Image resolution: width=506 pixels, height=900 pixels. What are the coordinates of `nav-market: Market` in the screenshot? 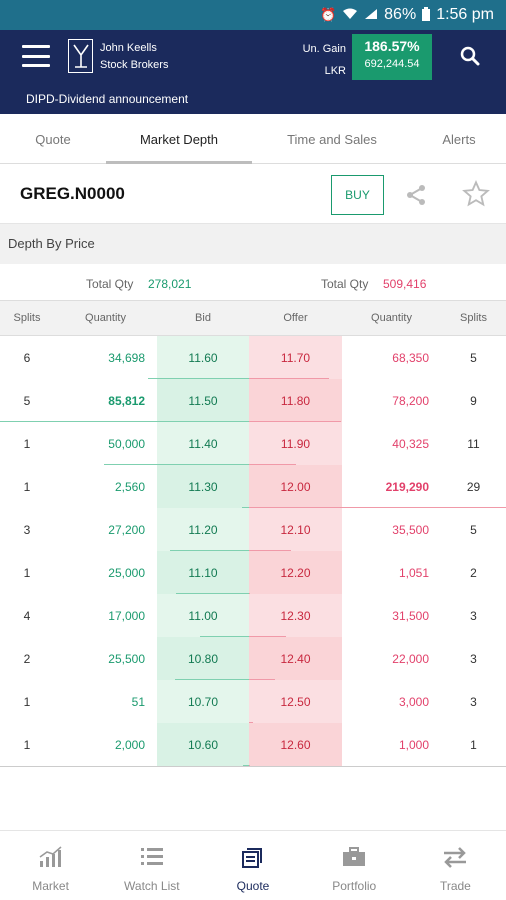 It's located at (50, 865).